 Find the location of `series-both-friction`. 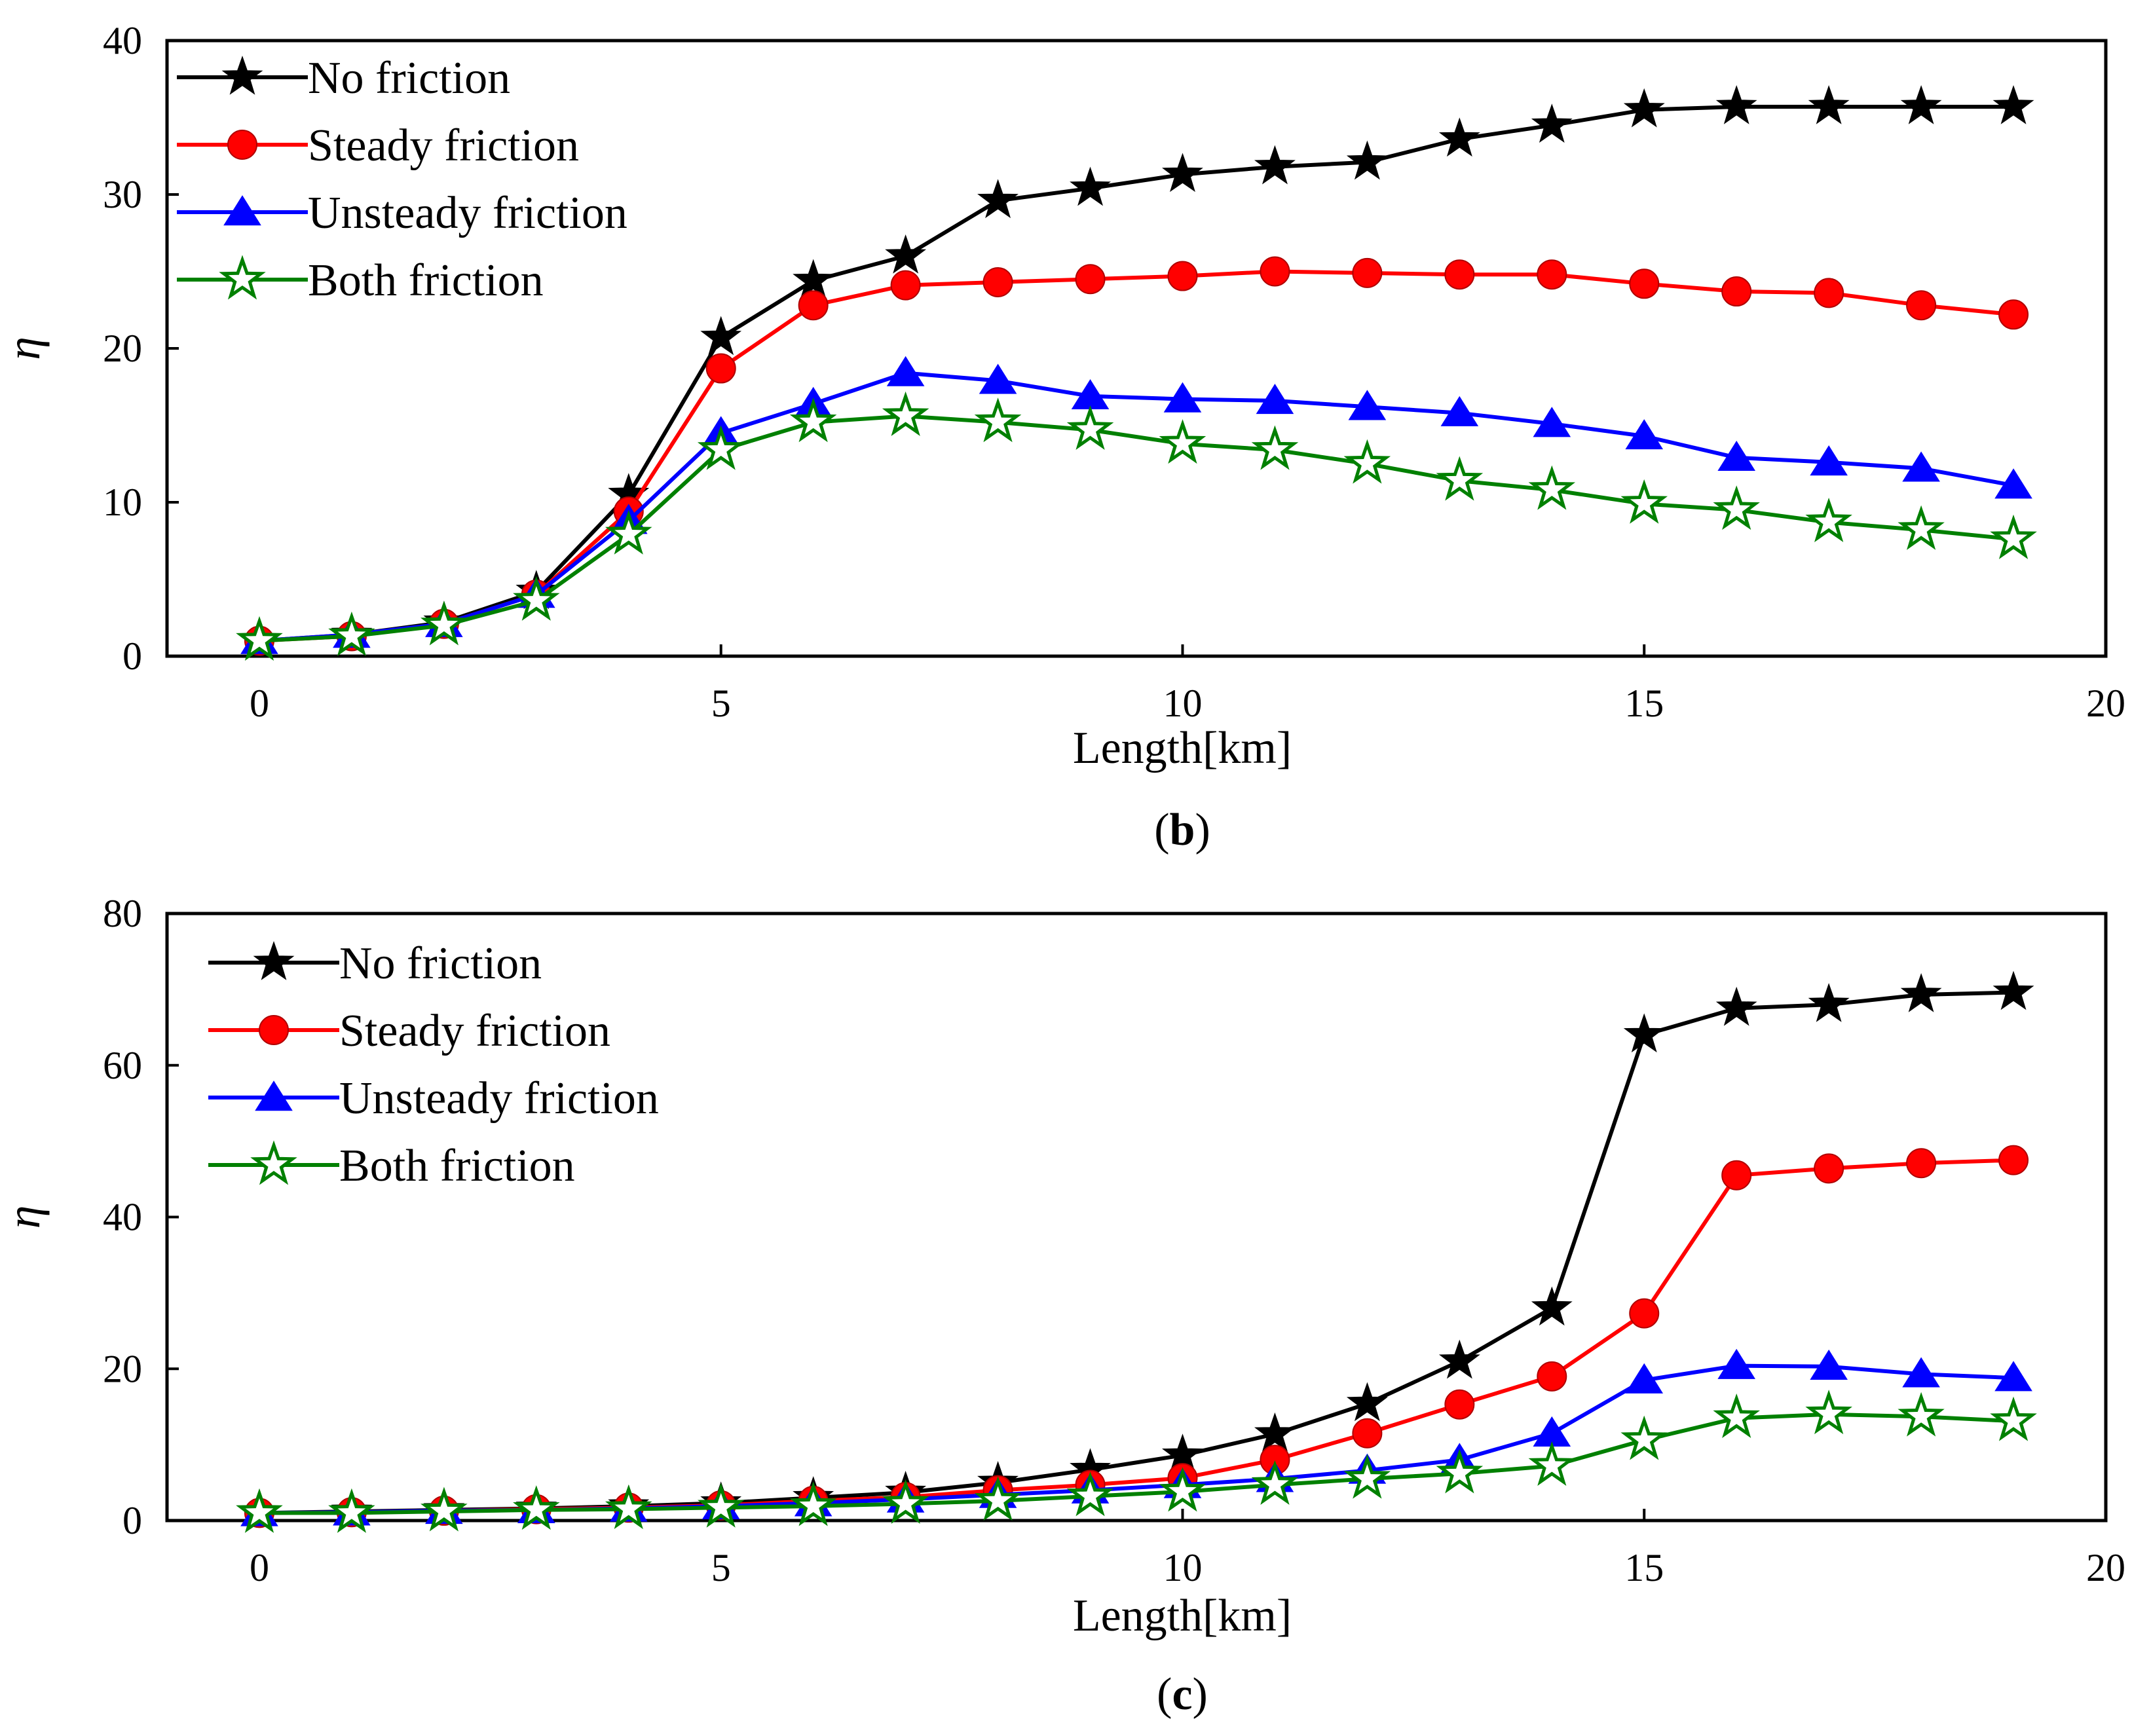

series-both-friction is located at coordinates (1136, 526).